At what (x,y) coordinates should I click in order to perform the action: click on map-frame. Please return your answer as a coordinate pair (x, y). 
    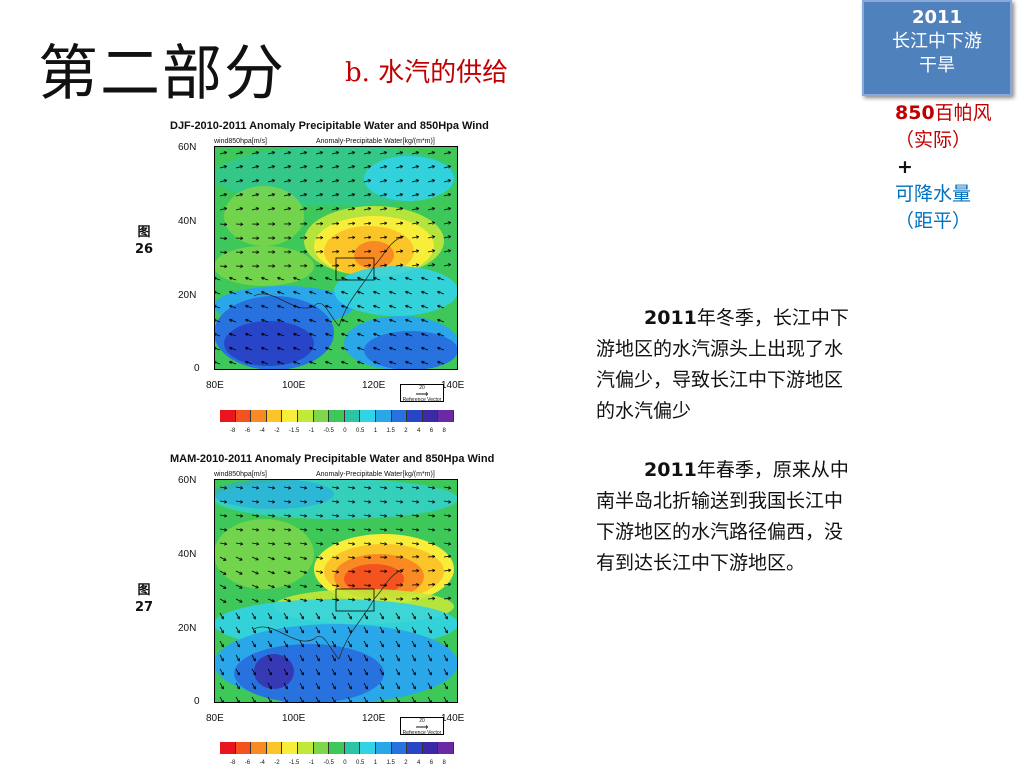
    Looking at the image, I should click on (336, 258).